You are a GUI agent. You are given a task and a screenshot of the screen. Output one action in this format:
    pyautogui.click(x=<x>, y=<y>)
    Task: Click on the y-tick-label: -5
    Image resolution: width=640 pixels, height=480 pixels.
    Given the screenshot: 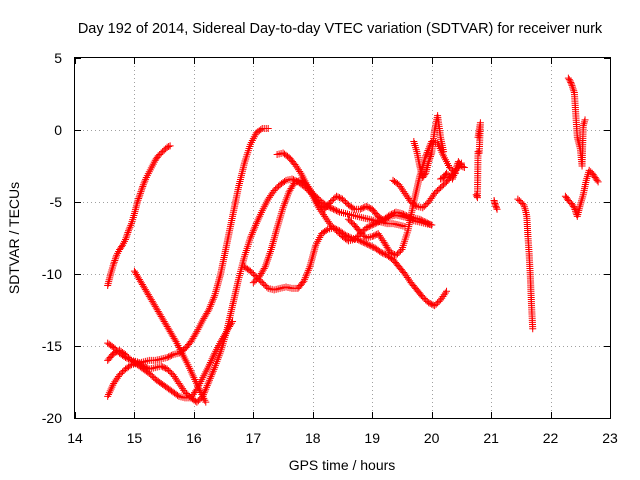 What is the action you would take?
    pyautogui.click(x=56, y=202)
    